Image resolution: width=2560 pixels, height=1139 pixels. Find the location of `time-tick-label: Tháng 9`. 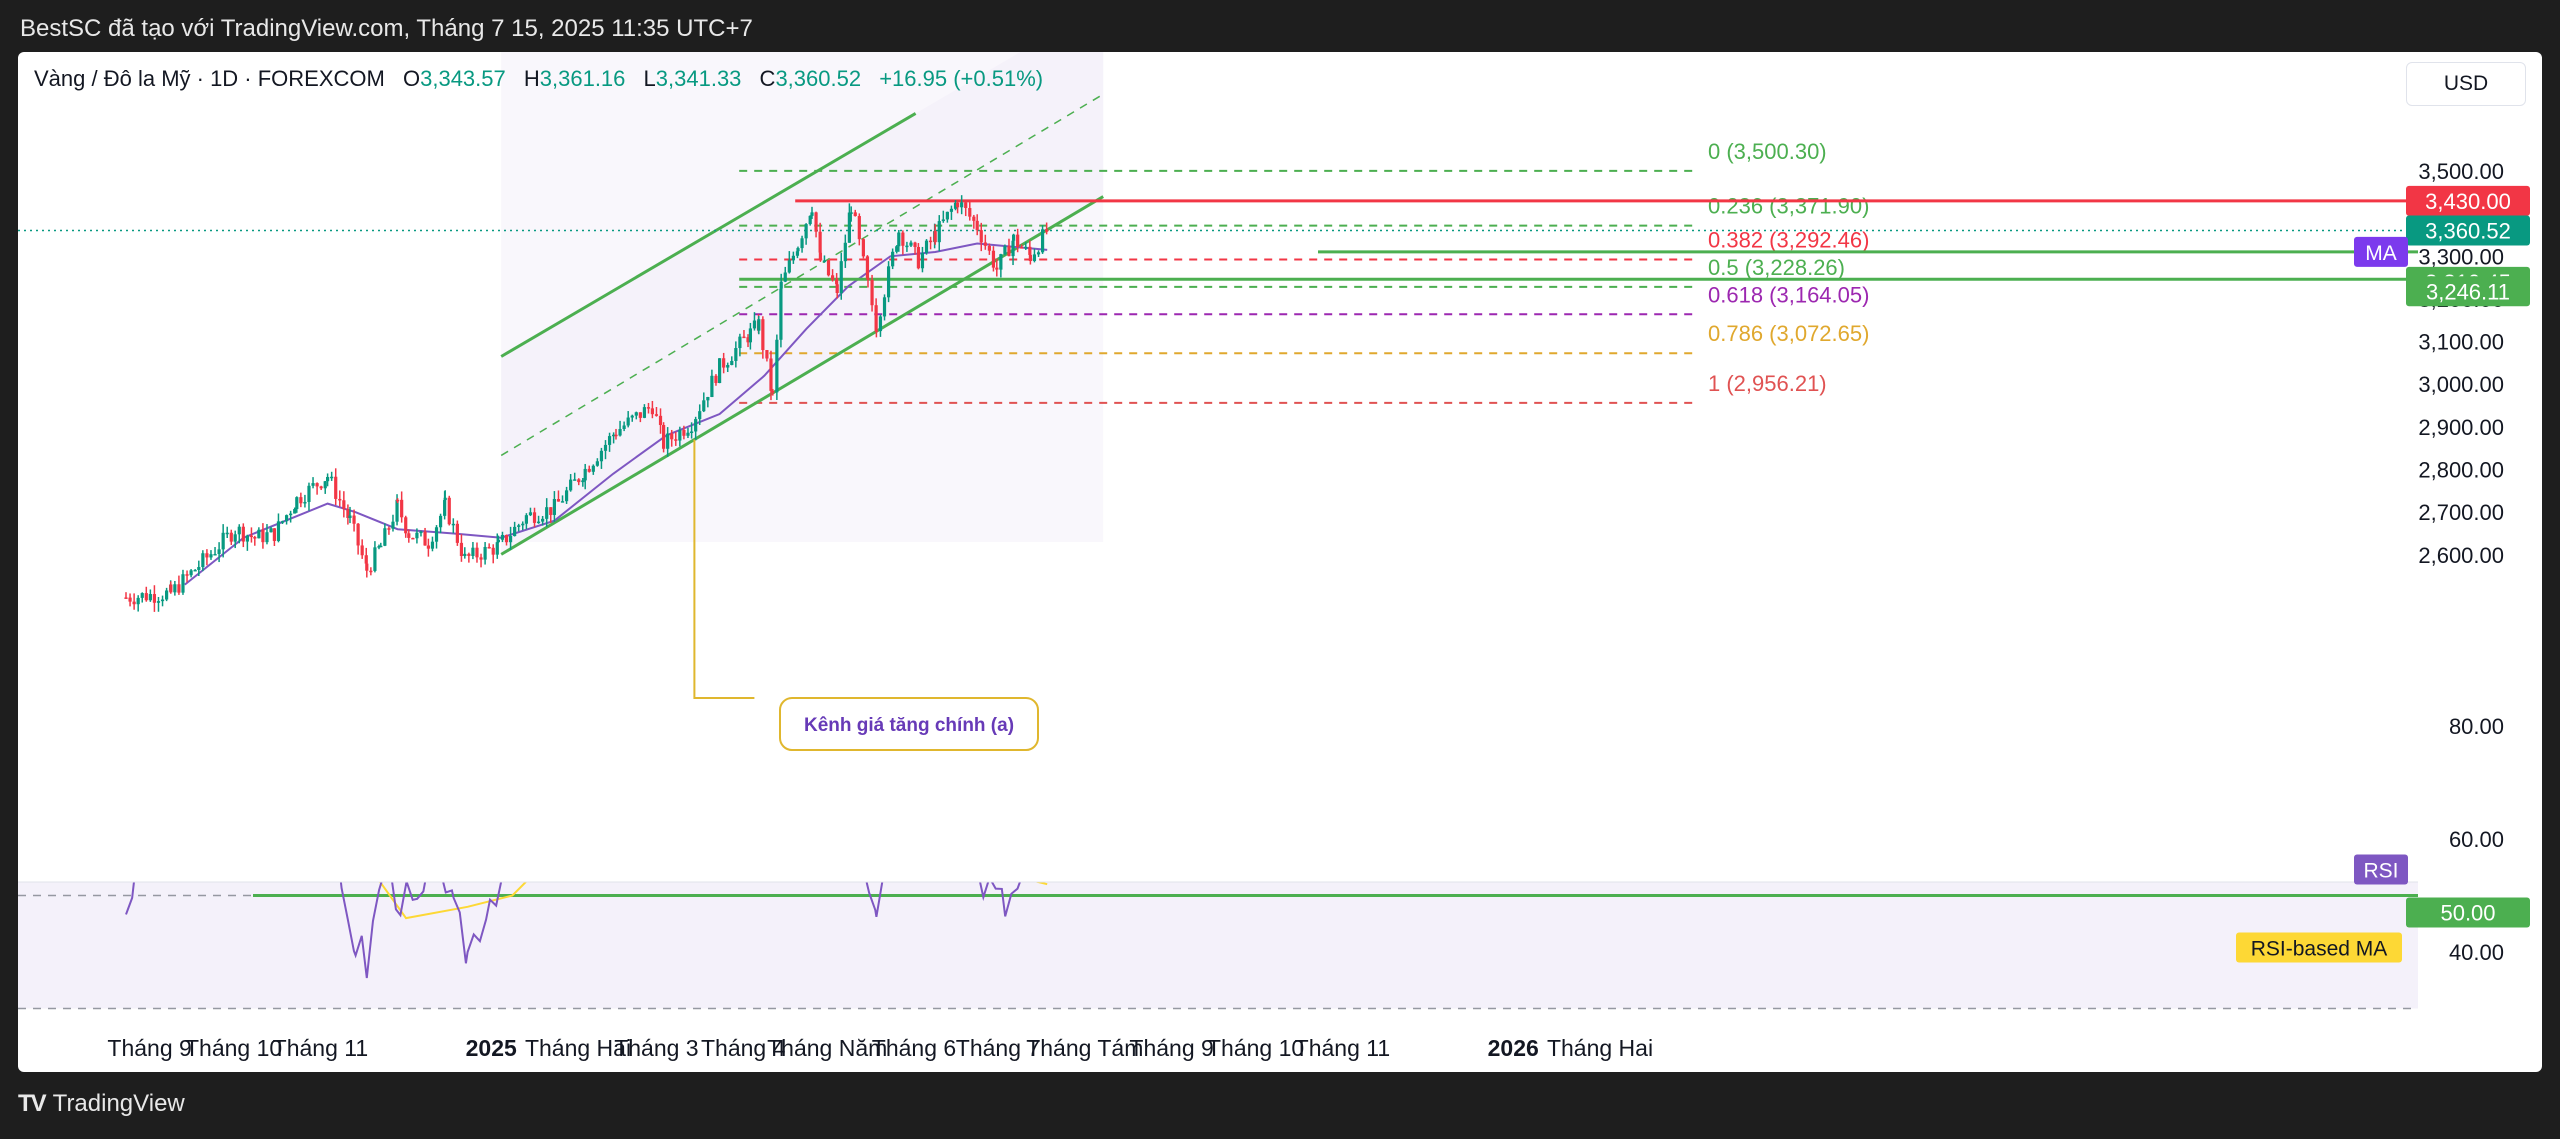

time-tick-label: Tháng 9 is located at coordinates (149, 1048).